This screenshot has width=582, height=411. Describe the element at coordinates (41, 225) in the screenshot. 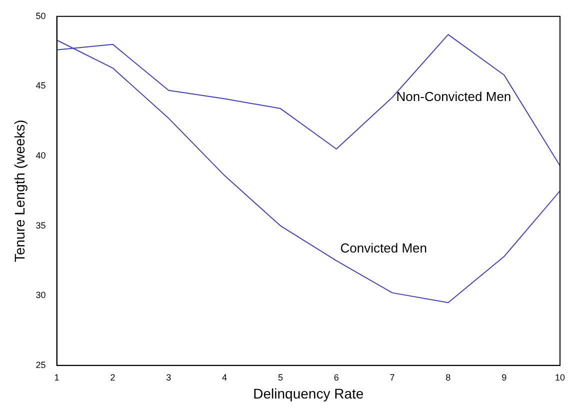

I see `y-tick-label: 35` at that location.